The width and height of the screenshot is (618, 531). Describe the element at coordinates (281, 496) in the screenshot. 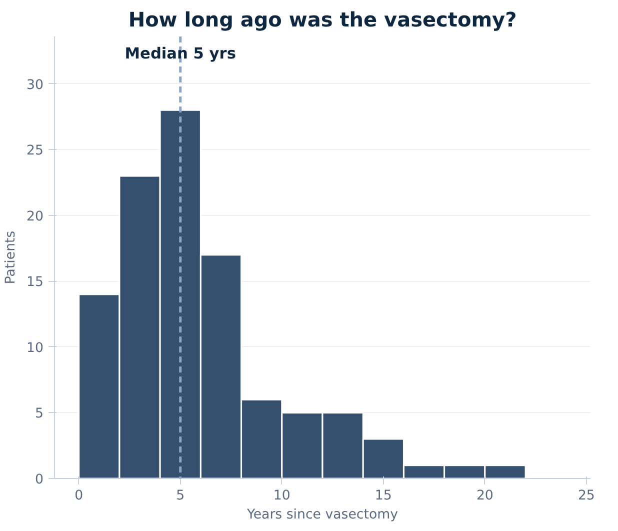

I see `x-tick-label: 10` at that location.